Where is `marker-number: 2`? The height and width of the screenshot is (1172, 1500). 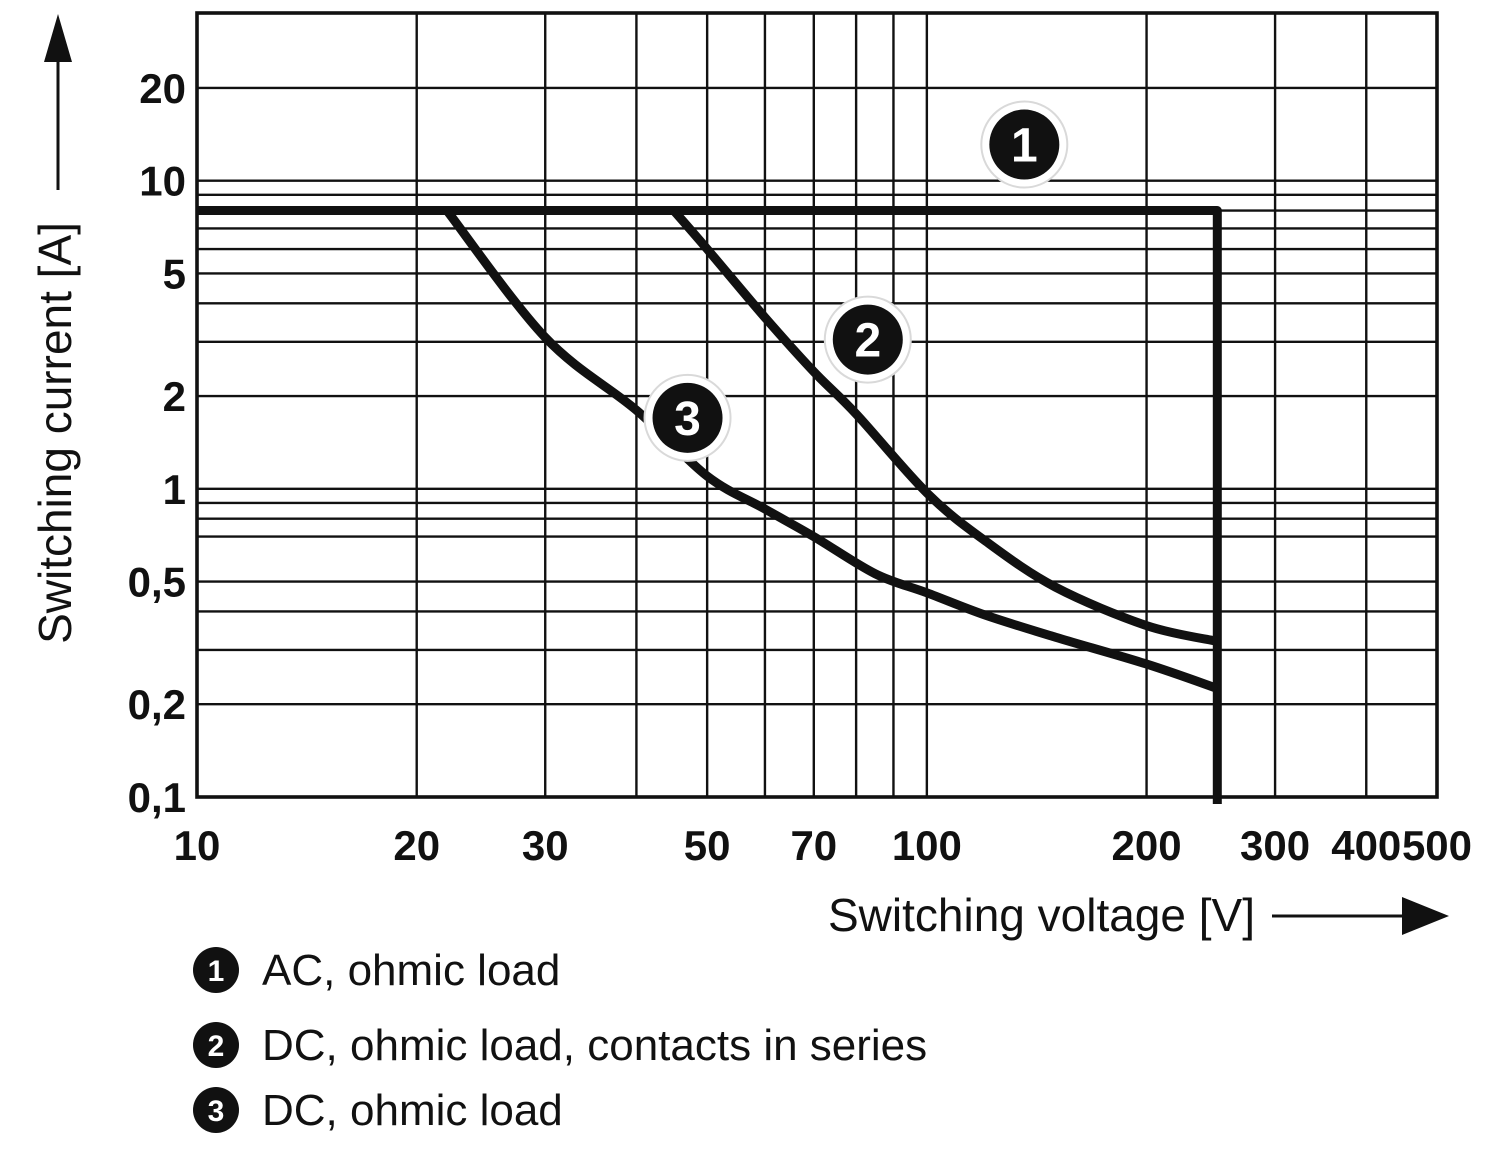
marker-number: 2 is located at coordinates (867, 341).